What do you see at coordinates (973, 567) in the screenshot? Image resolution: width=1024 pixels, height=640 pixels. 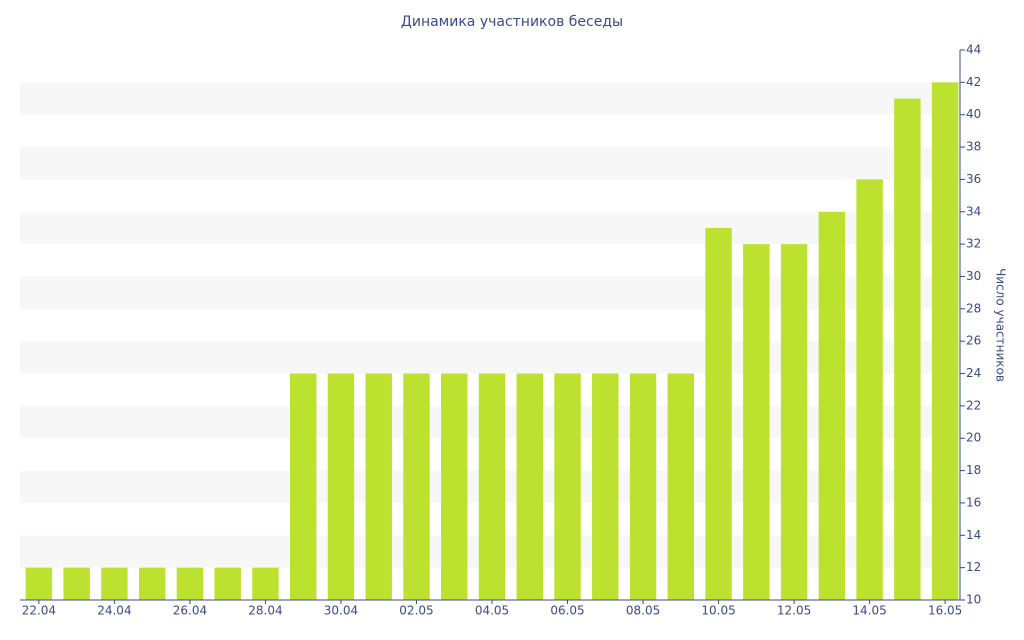 I see `y-tick-label: 12` at bounding box center [973, 567].